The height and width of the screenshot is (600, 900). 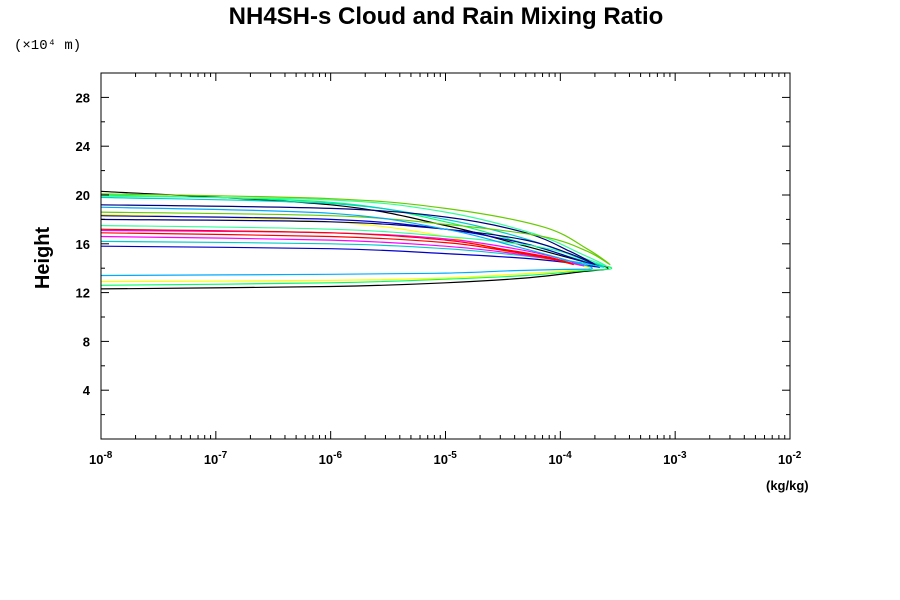 What do you see at coordinates (216, 458) in the screenshot?
I see `x-tick-label: 10⁻⁷` at bounding box center [216, 458].